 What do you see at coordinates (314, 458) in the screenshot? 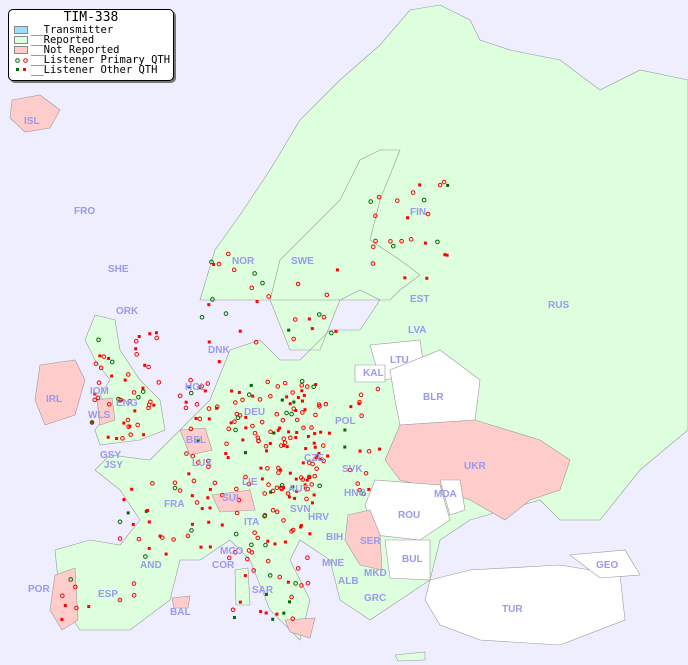
I see `country-label-cze: CZE` at bounding box center [314, 458].